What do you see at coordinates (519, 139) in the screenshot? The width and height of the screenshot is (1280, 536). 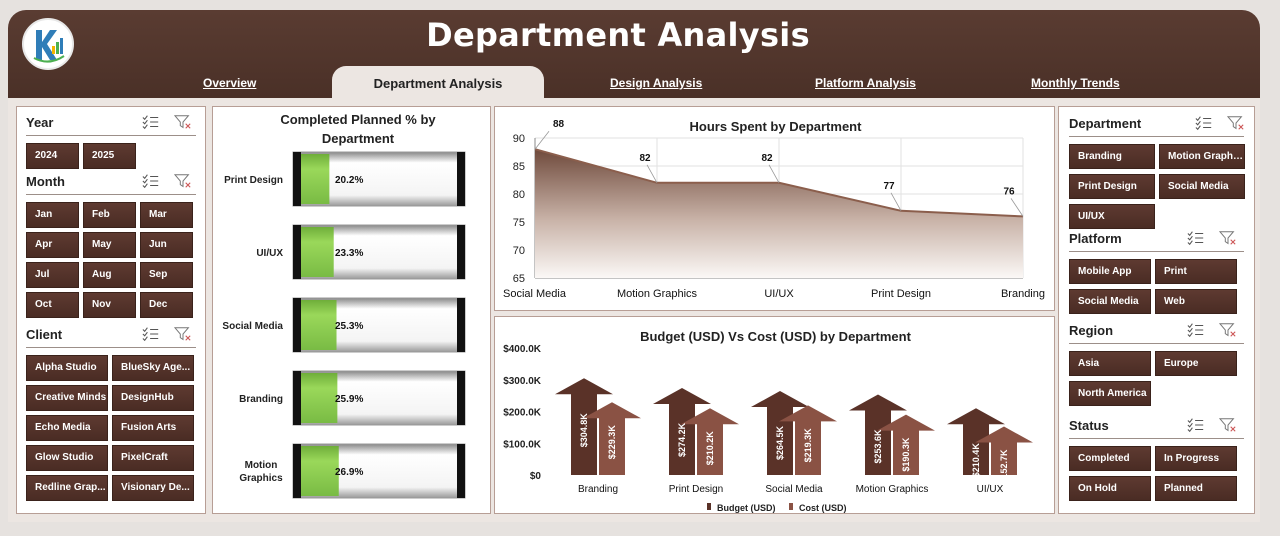 I see `y-tick-label: 90` at bounding box center [519, 139].